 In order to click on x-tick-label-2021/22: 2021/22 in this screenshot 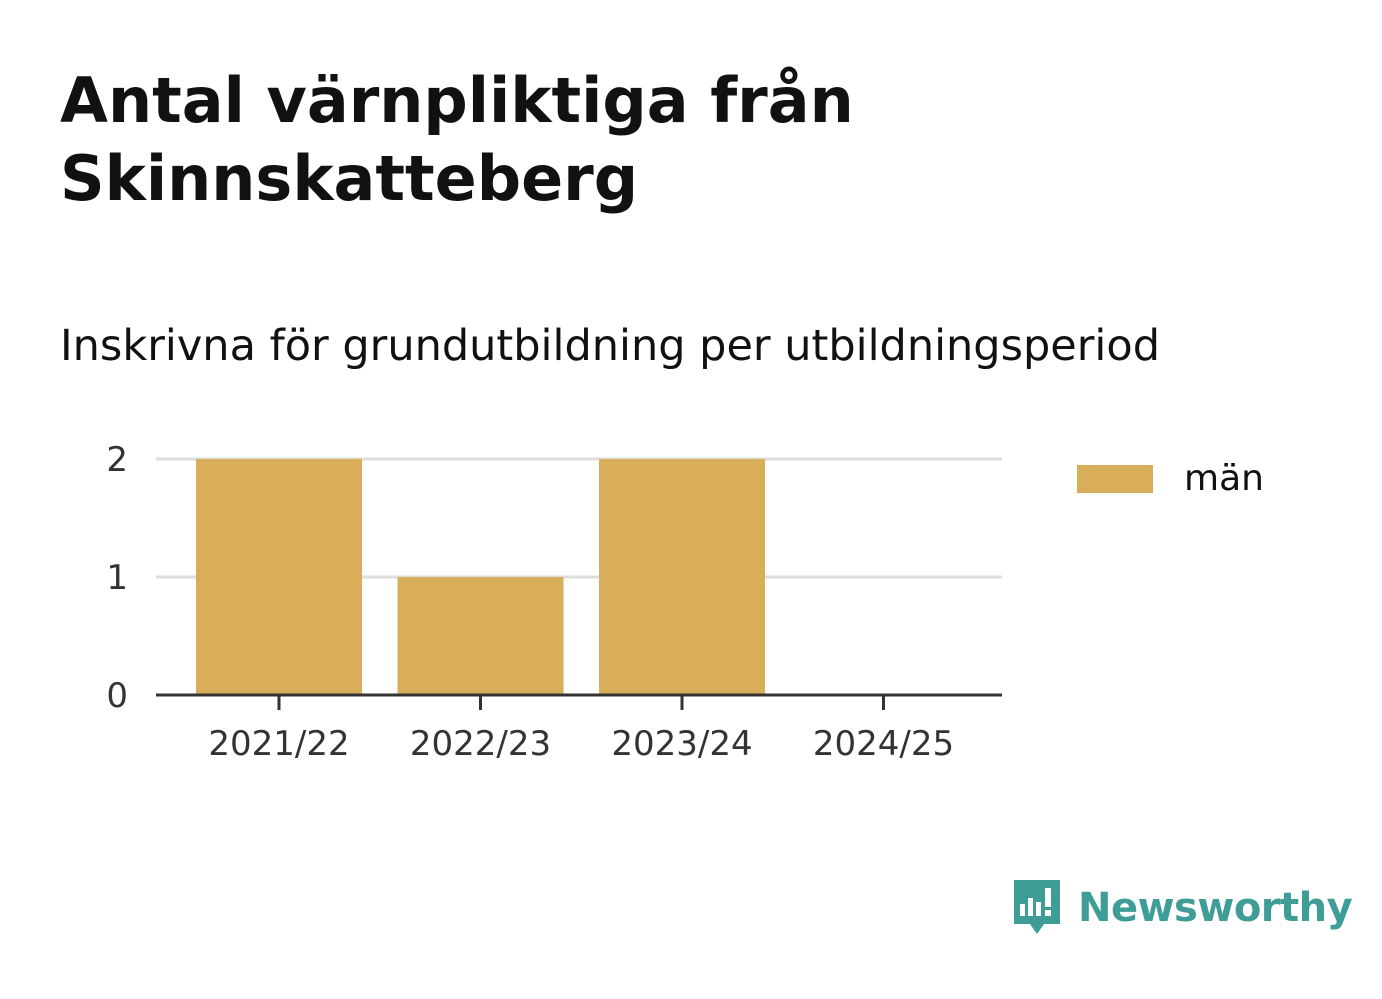, I will do `click(278, 744)`.